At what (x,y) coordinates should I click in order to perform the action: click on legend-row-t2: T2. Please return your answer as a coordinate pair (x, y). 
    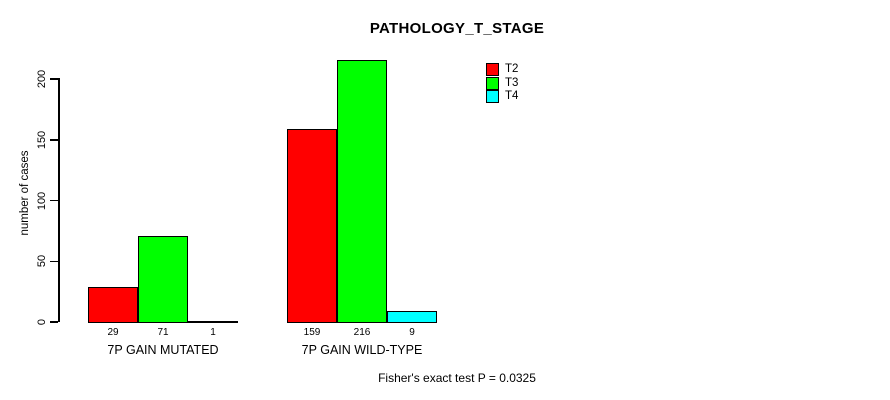
    Looking at the image, I should click on (502, 70).